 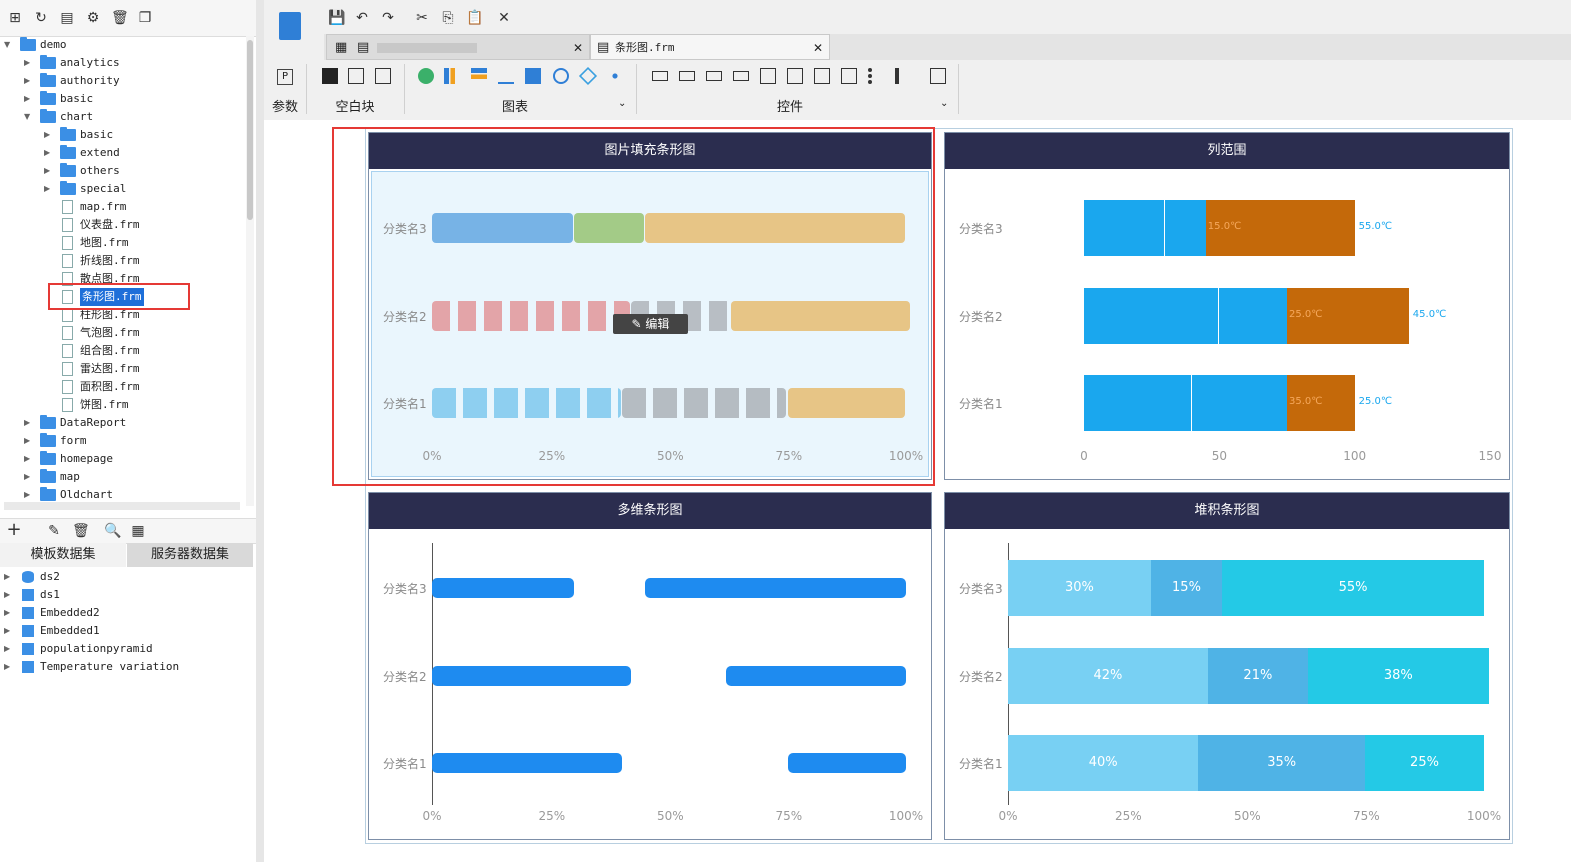 What do you see at coordinates (260, 431) in the screenshot?
I see `panel-splitter` at bounding box center [260, 431].